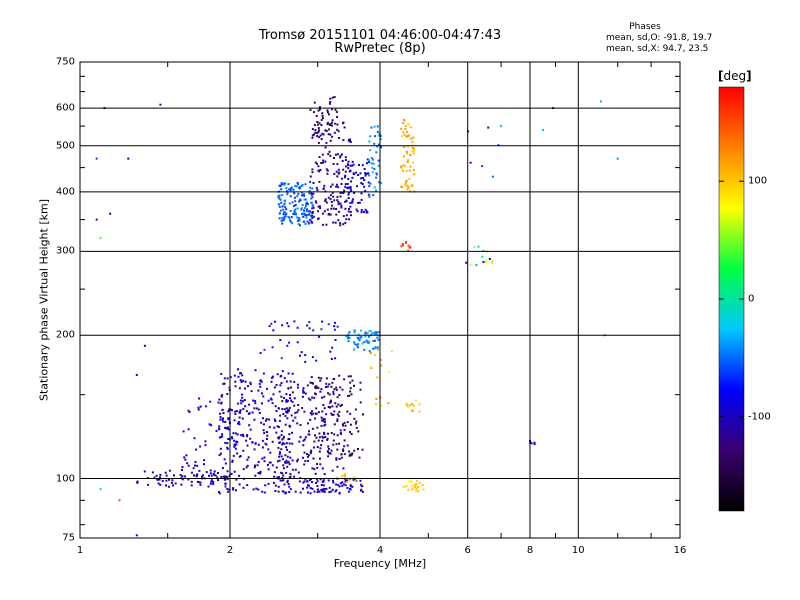 The height and width of the screenshot is (600, 800). I want to click on y-tick-label: 100, so click(65, 479).